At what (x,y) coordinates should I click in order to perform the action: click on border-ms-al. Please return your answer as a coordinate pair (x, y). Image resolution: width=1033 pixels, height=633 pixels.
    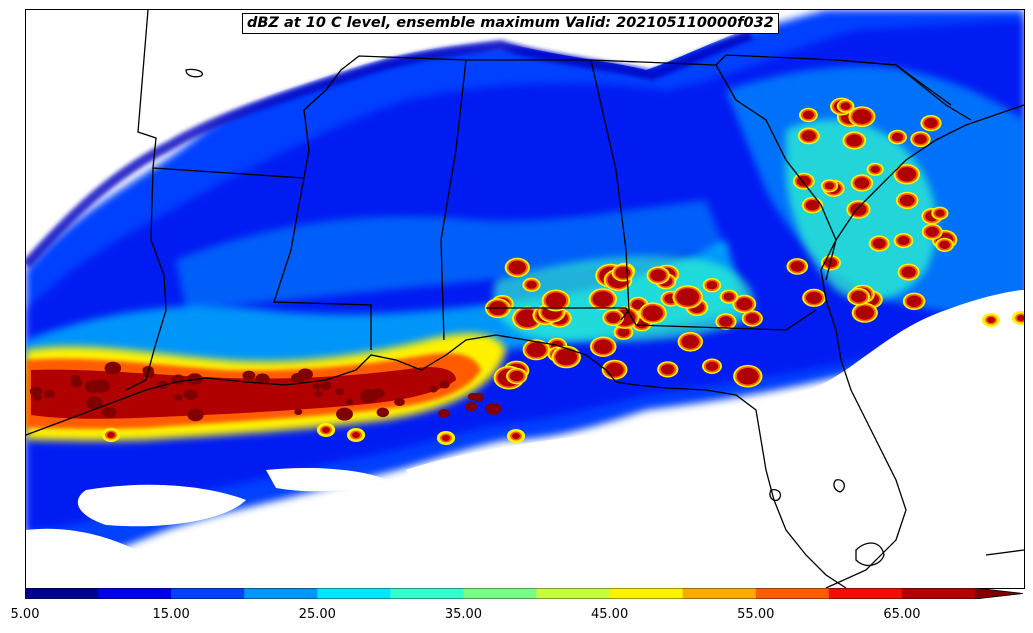
    Looking at the image, I should click on (453, 200).